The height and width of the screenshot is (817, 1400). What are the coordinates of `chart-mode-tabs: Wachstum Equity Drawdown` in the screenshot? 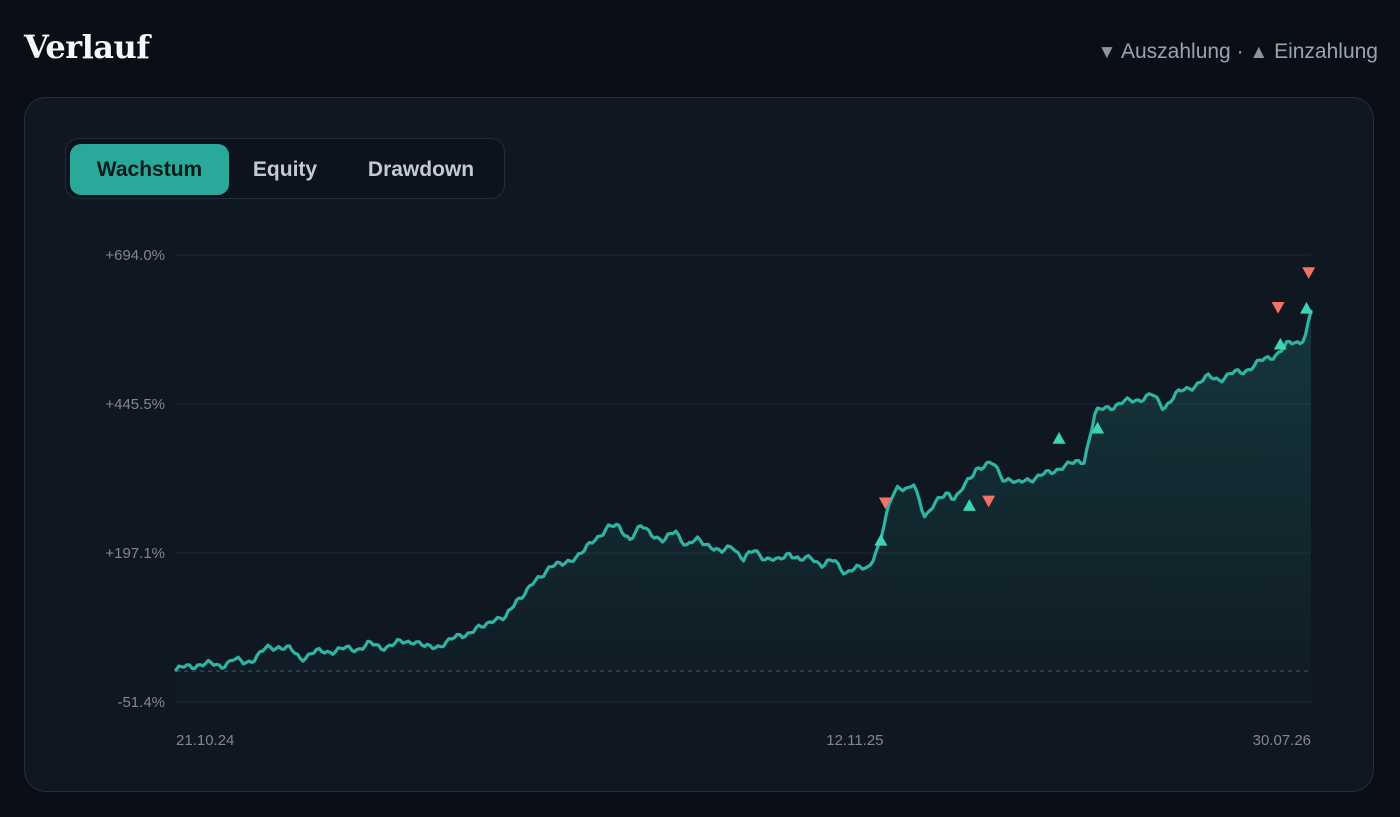 It's located at (285, 168).